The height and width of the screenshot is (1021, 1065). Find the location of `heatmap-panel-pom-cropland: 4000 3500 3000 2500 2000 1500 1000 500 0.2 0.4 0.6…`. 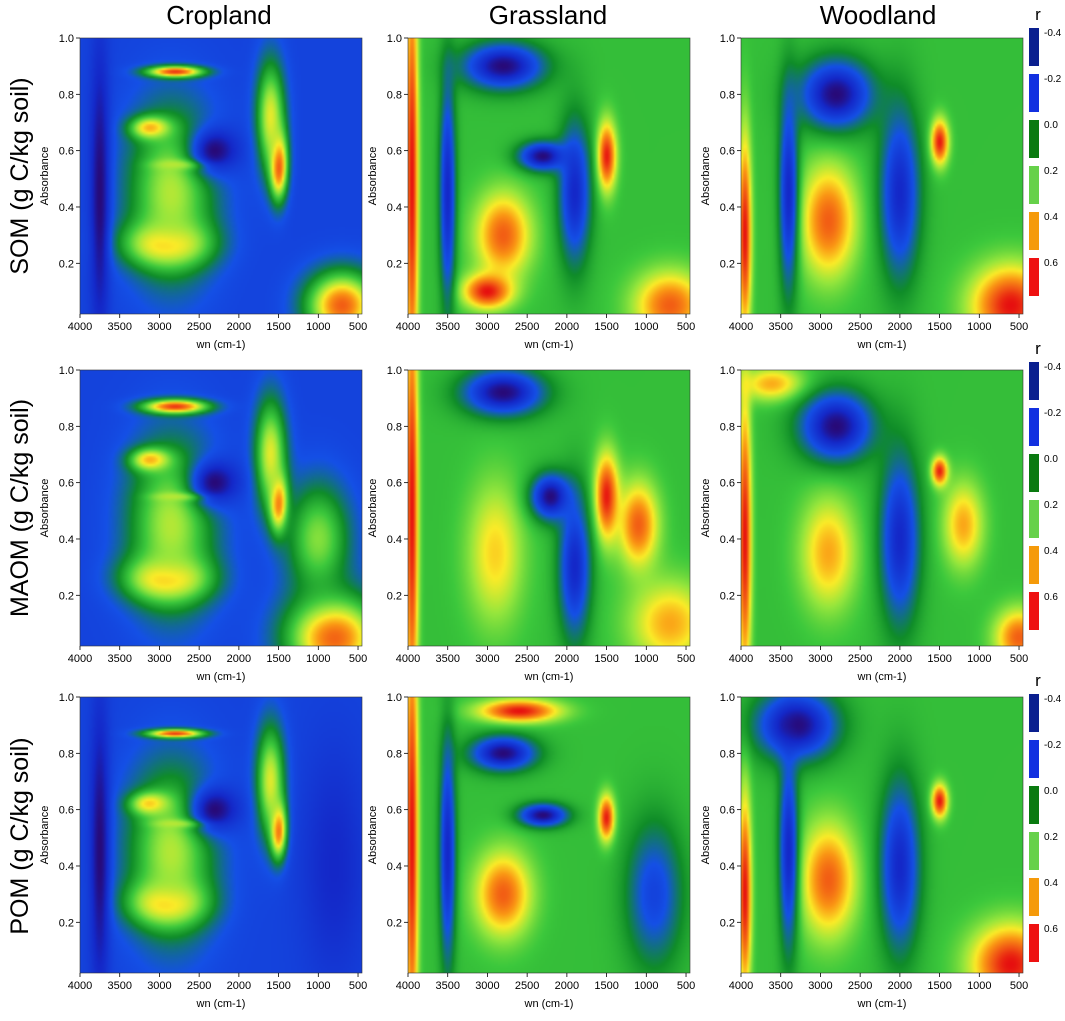

heatmap-panel-pom-cropland: 4000 3500 3000 2500 2000 1500 1000 500 0.2 0.4 0.6… is located at coordinates (203, 851).